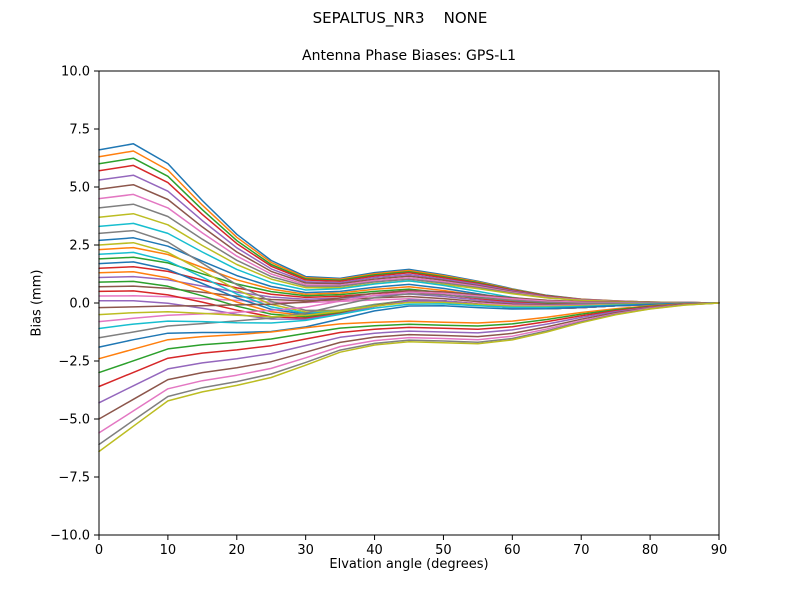 The width and height of the screenshot is (800, 600). Describe the element at coordinates (512, 550) in the screenshot. I see `x-tick-label: 60` at that location.